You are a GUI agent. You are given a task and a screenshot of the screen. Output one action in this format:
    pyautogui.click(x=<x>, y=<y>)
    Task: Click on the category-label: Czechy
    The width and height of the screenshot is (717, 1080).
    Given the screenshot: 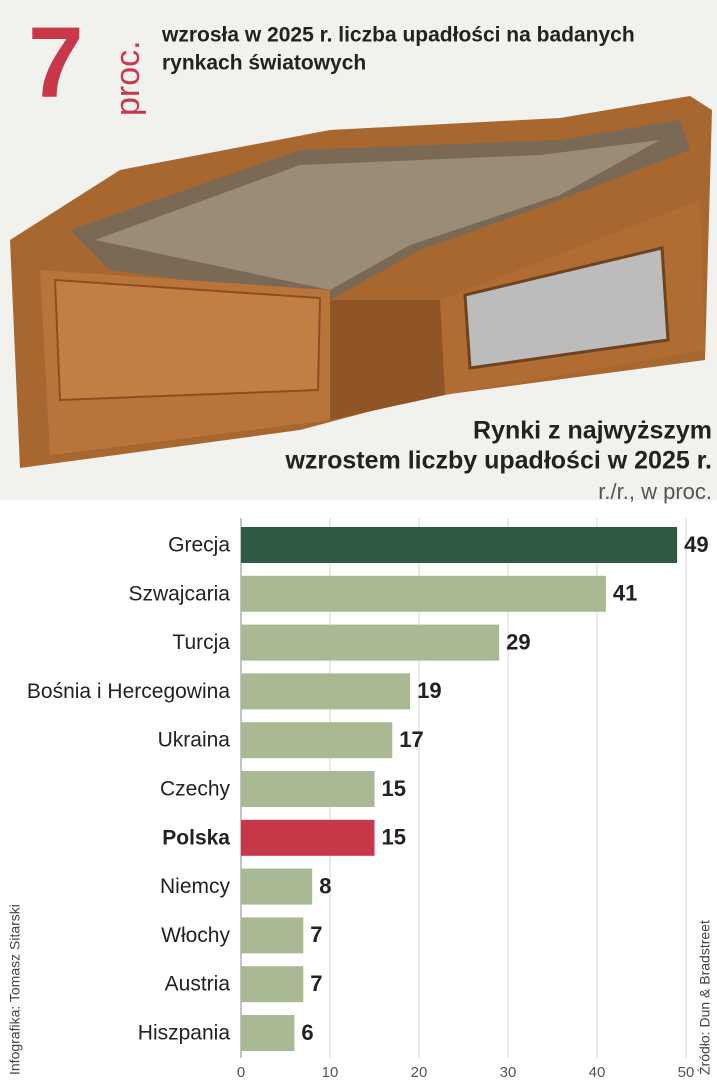 What is the action you would take?
    pyautogui.click(x=195, y=789)
    